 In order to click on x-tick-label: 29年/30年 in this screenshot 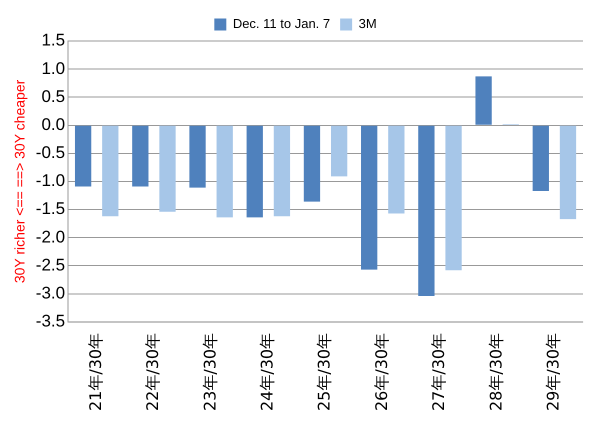, I will do `click(553, 371)`.